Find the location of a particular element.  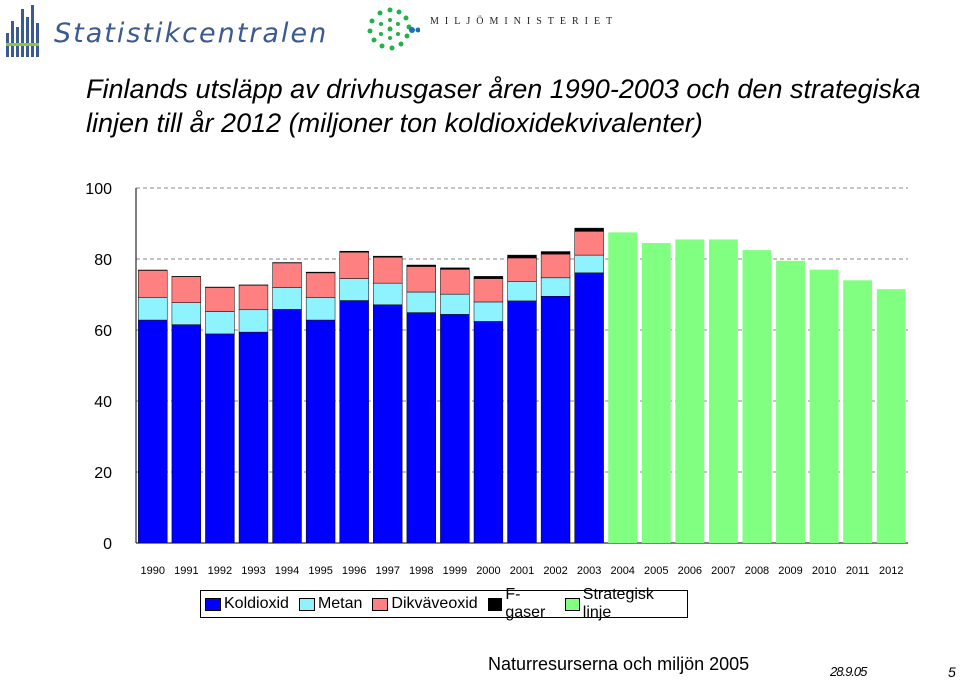

footer-date: 28.9.05 is located at coordinates (848, 671).